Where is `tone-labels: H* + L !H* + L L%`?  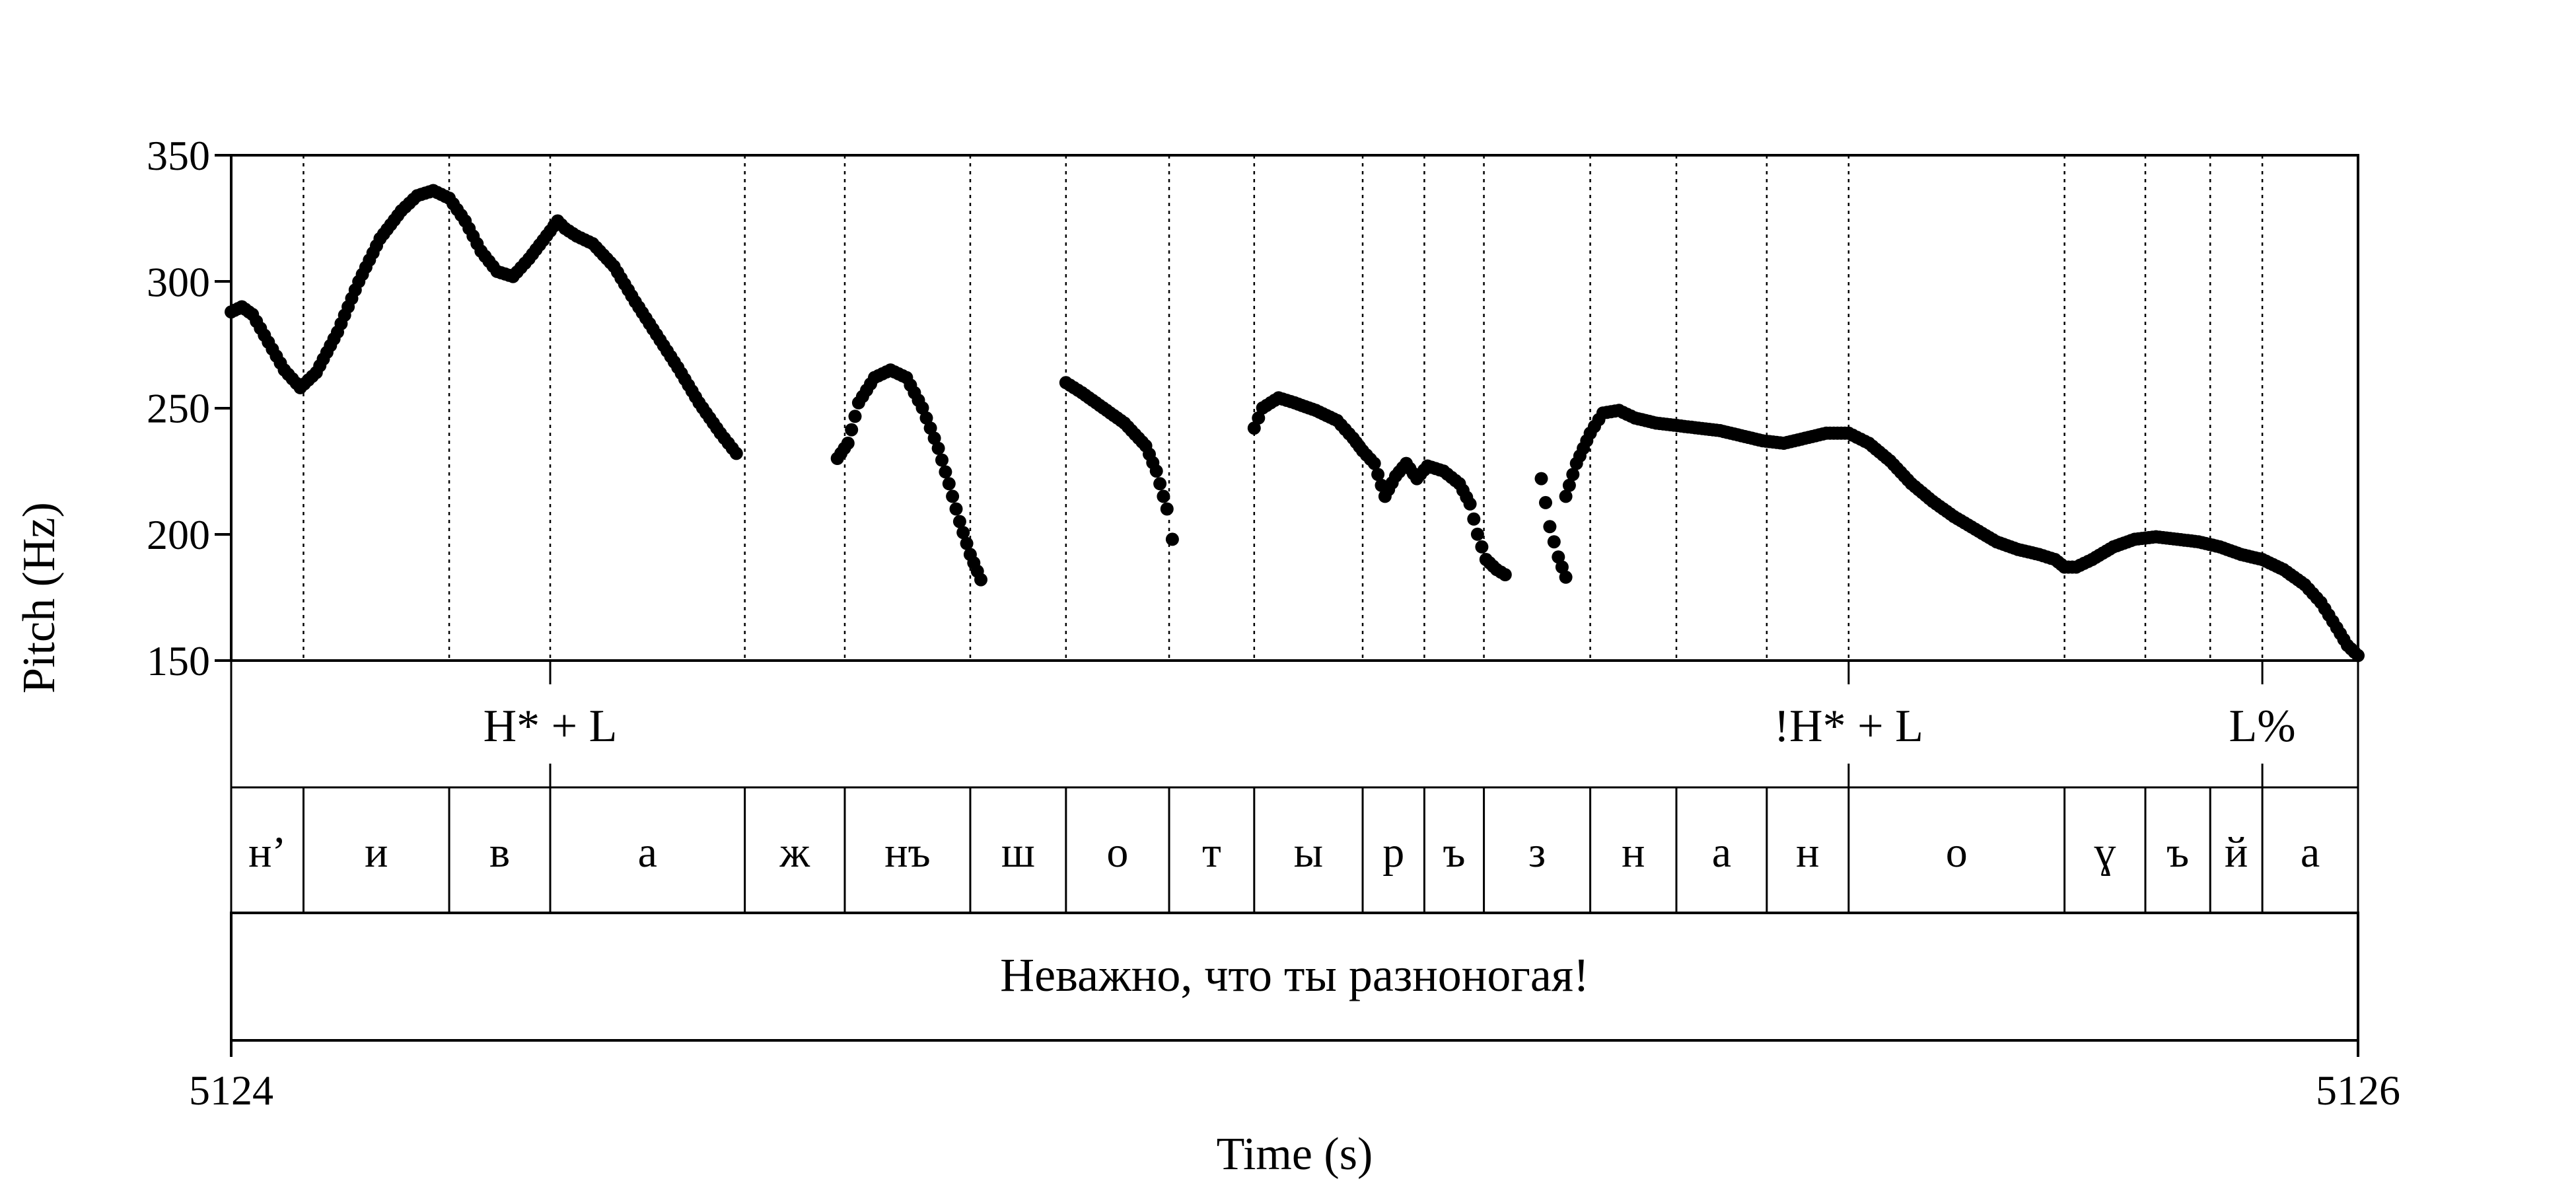 tone-labels: H* + L !H* + L L% is located at coordinates (1389, 724).